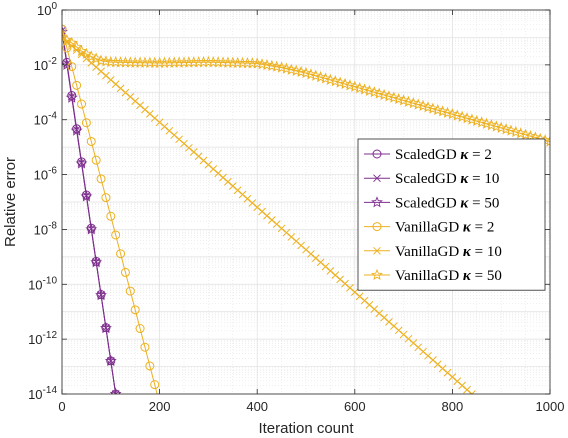  I want to click on y-tick-label: 10⁻⁸, so click(46, 228).